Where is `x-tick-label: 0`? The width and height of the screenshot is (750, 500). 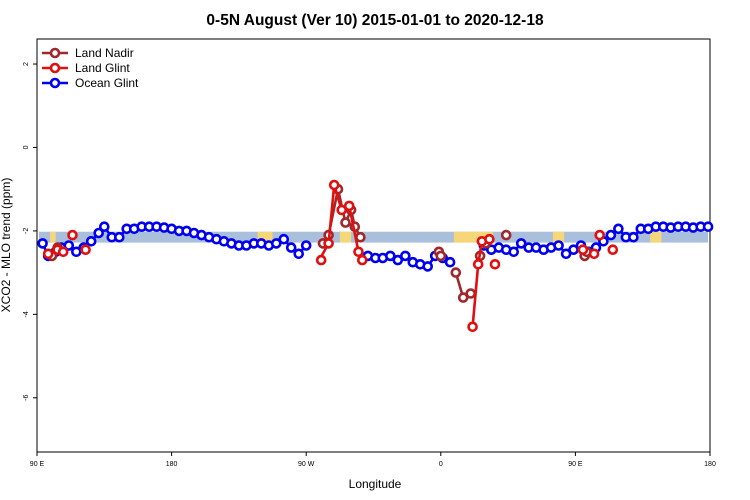 x-tick-label: 0 is located at coordinates (441, 464).